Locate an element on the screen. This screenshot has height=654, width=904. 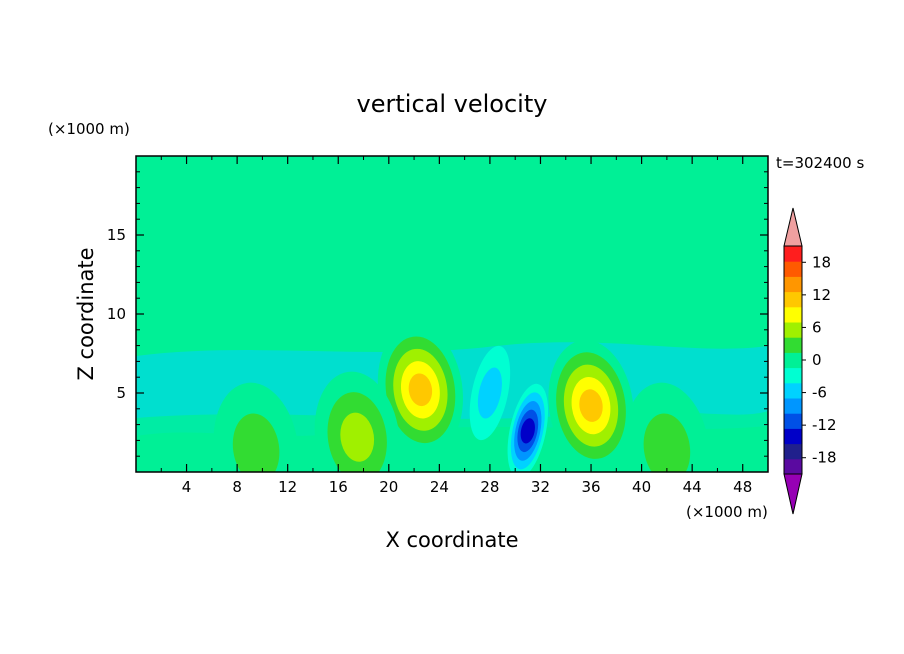
x-tick-label: 40 is located at coordinates (641, 487).